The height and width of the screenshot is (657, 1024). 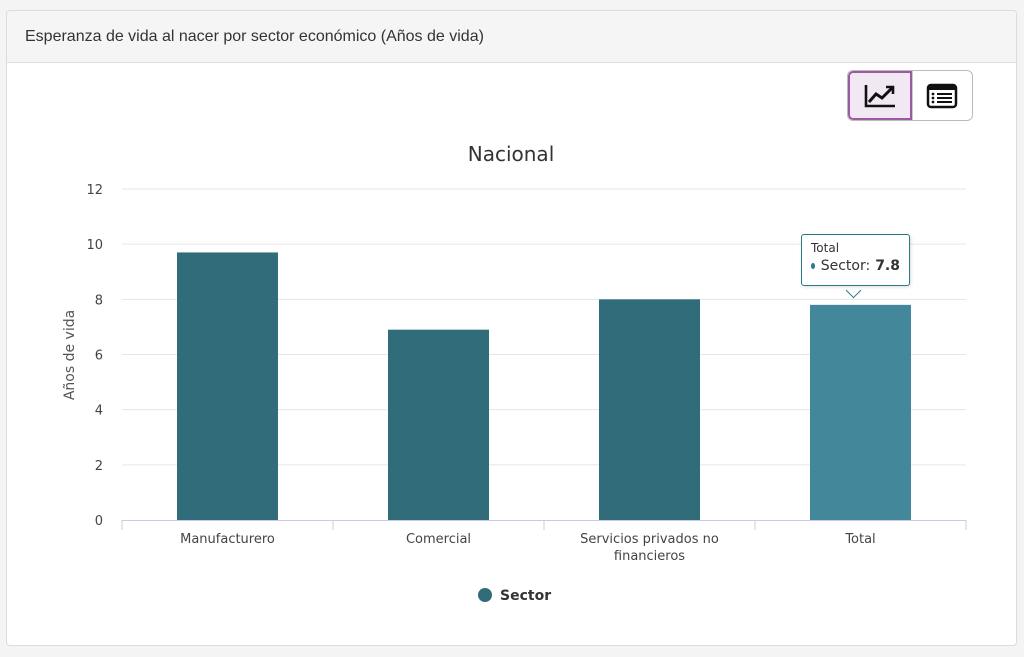 What do you see at coordinates (511, 154) in the screenshot?
I see `chart-title: Nacional` at bounding box center [511, 154].